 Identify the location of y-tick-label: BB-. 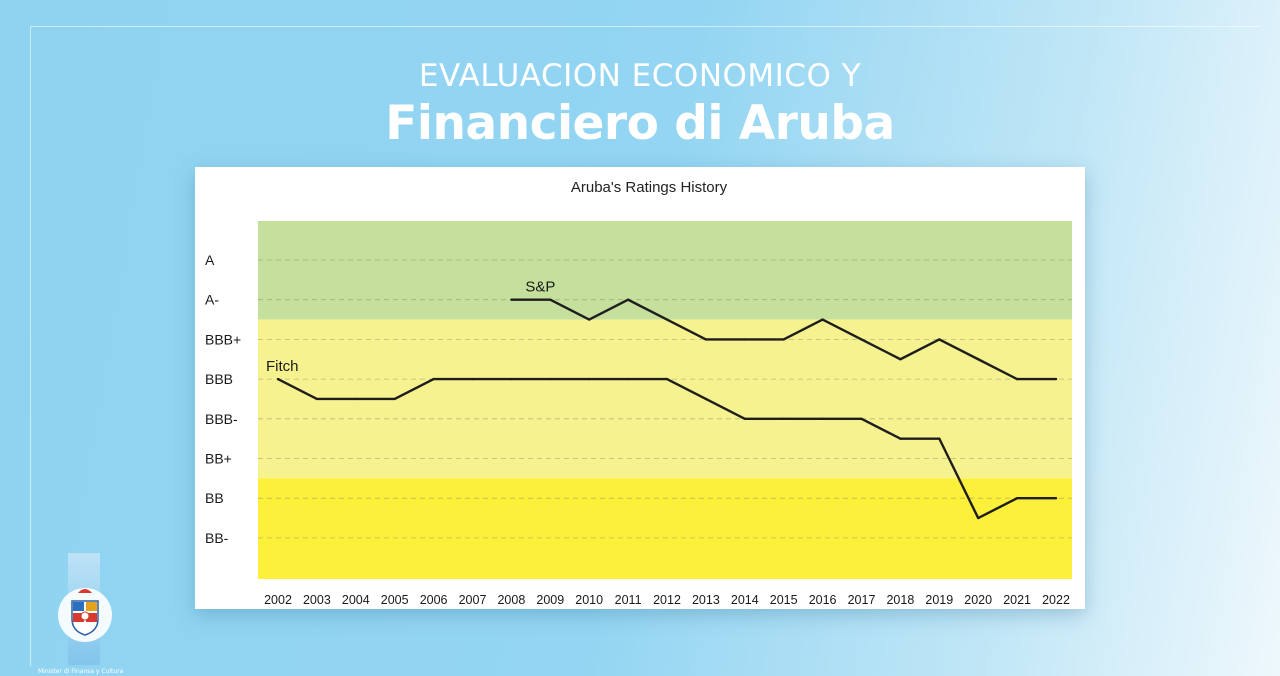
(217, 538).